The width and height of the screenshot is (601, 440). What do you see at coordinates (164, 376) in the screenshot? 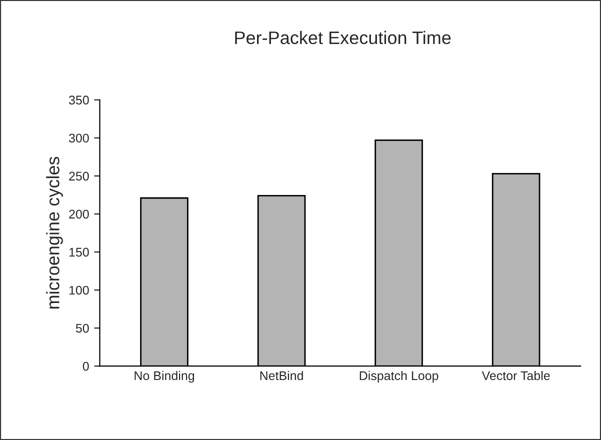
I see `x-tick-label: No Binding` at bounding box center [164, 376].